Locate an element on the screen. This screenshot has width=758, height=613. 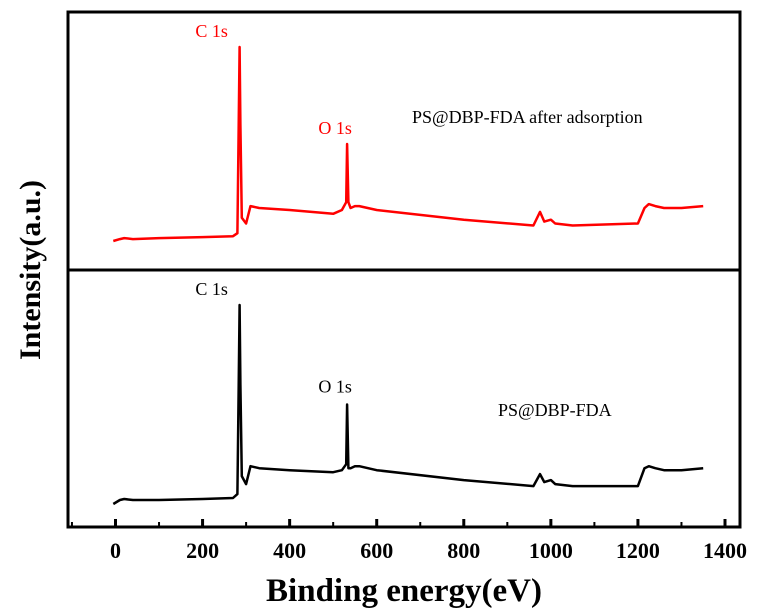
series-label: PS@DBP-FDA is located at coordinates (555, 410).